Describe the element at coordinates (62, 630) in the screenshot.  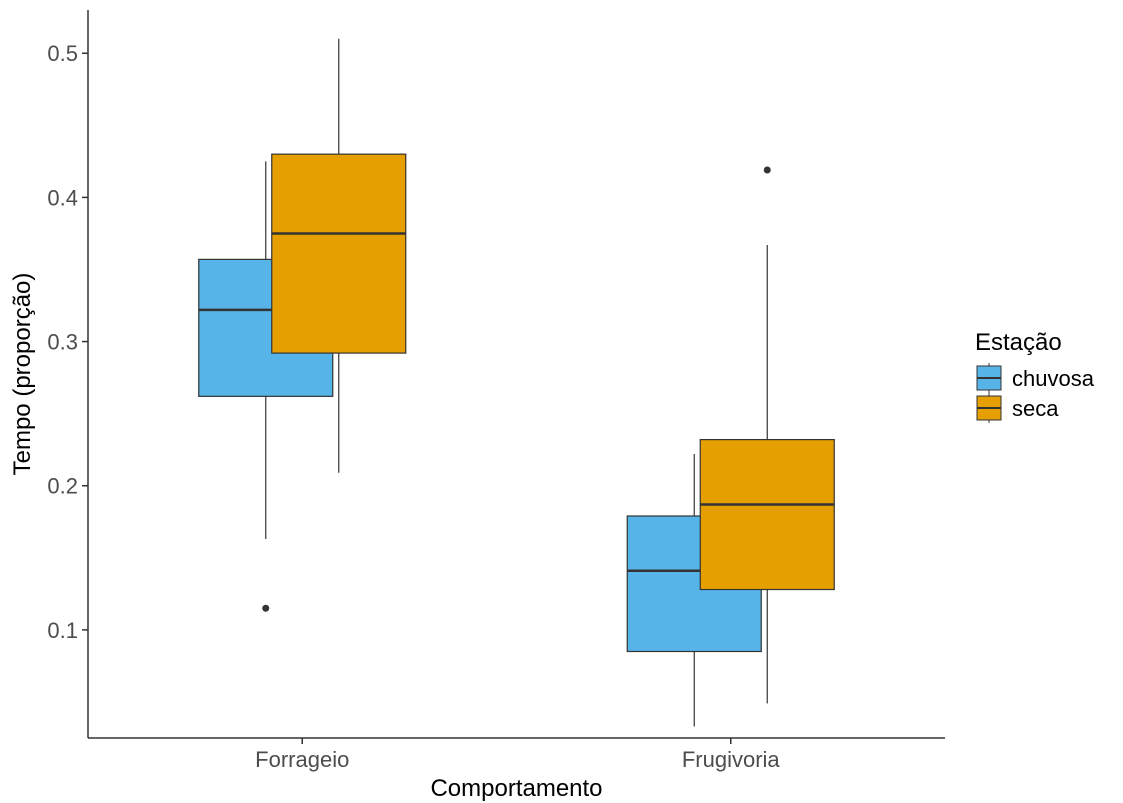
I see `y-tick-label: 0.1` at that location.